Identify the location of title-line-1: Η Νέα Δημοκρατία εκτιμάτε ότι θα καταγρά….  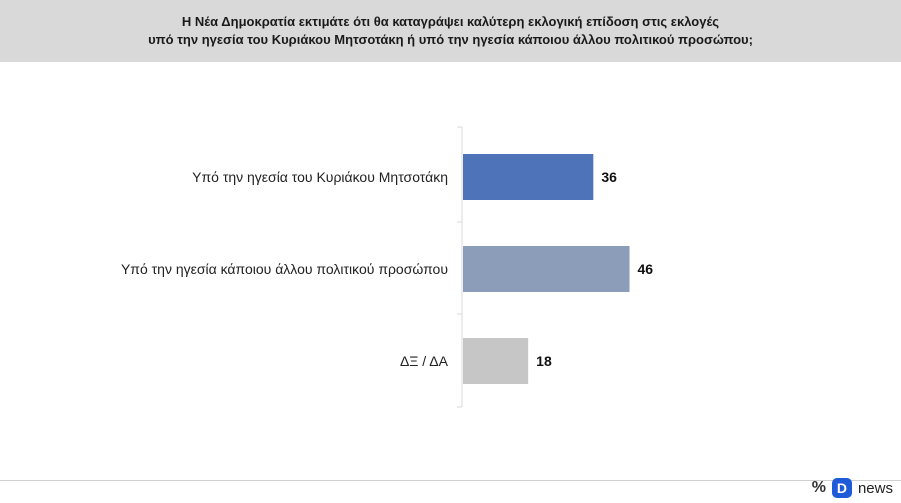
(450, 21).